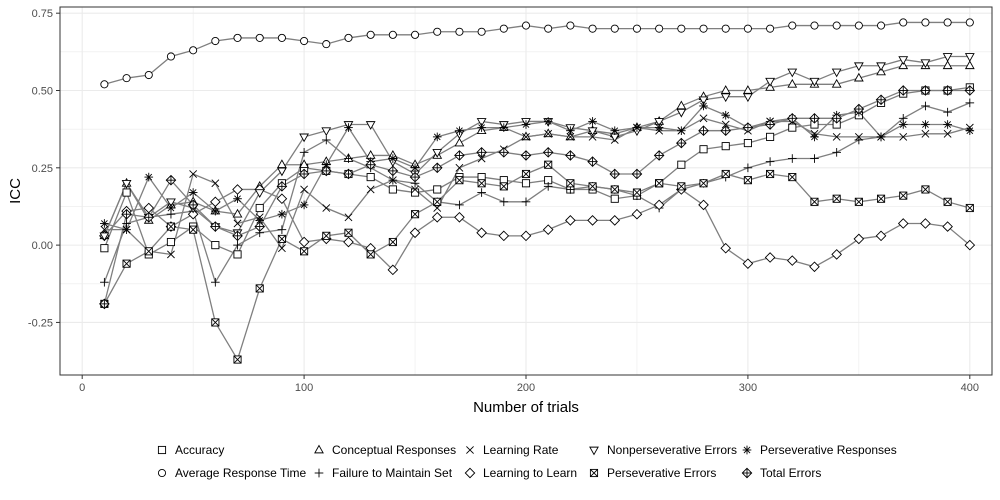  What do you see at coordinates (385, 450) in the screenshot?
I see `legend-item-conceptual-responses: Conceptual Responses` at bounding box center [385, 450].